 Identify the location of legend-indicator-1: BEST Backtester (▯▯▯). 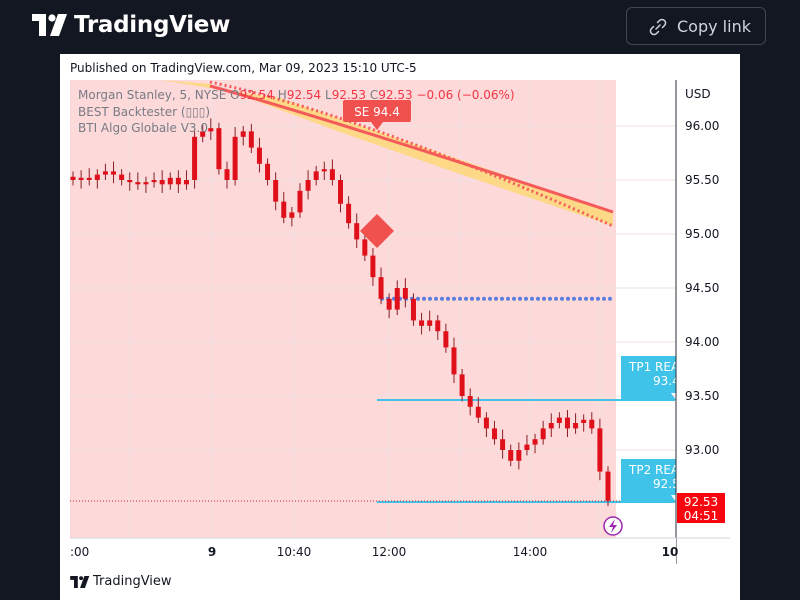
(144, 111).